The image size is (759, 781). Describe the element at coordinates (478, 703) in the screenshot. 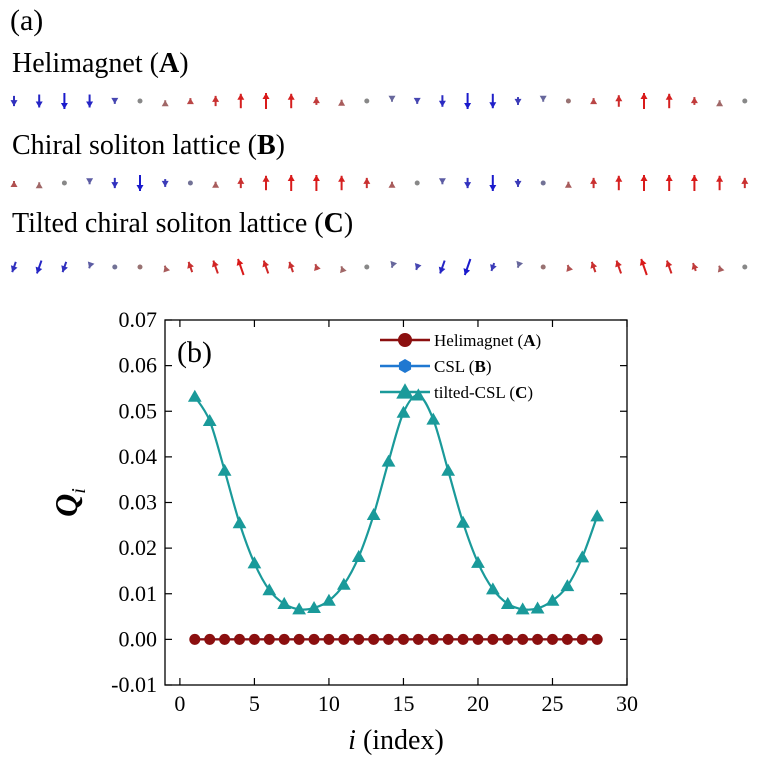

I see `x-tick-label: 20` at that location.